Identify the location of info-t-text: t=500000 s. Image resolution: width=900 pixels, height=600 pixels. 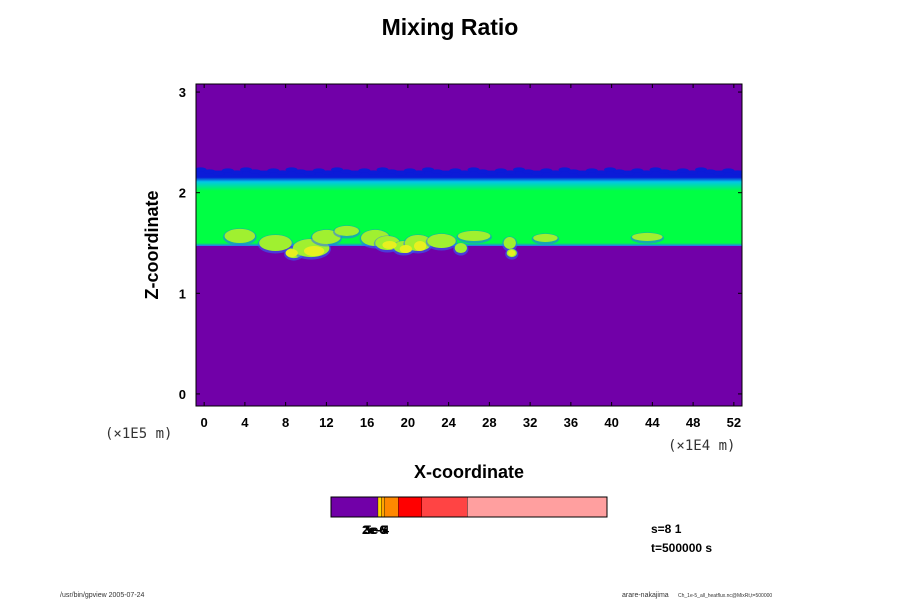
(681, 548).